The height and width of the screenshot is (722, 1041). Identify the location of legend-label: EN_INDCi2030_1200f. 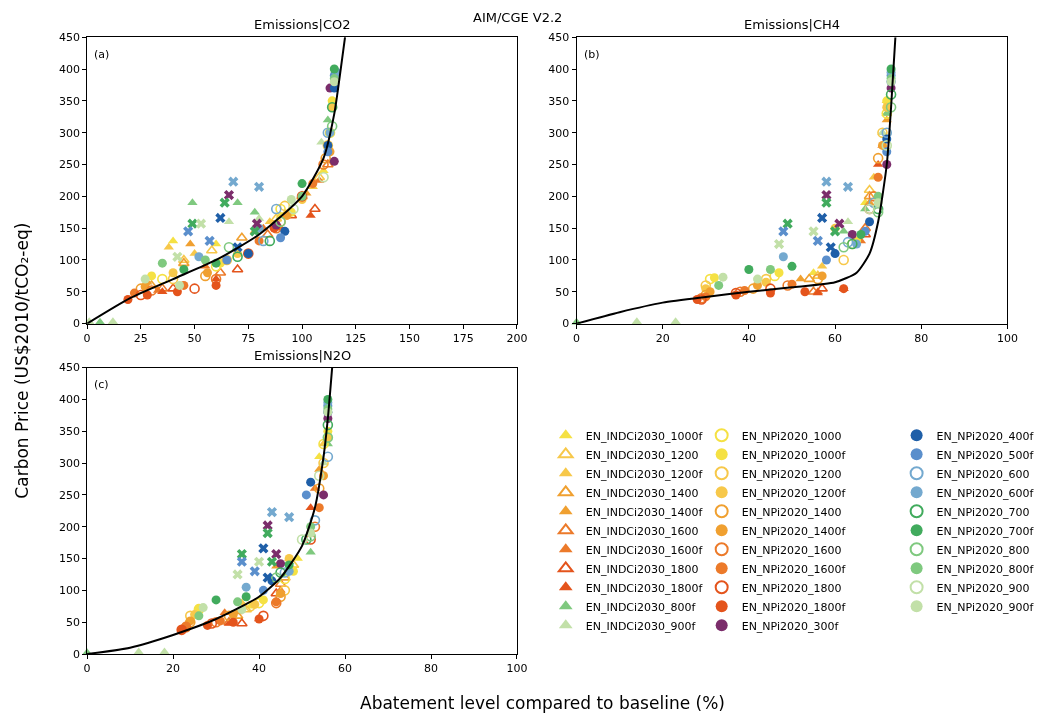
(644, 474).